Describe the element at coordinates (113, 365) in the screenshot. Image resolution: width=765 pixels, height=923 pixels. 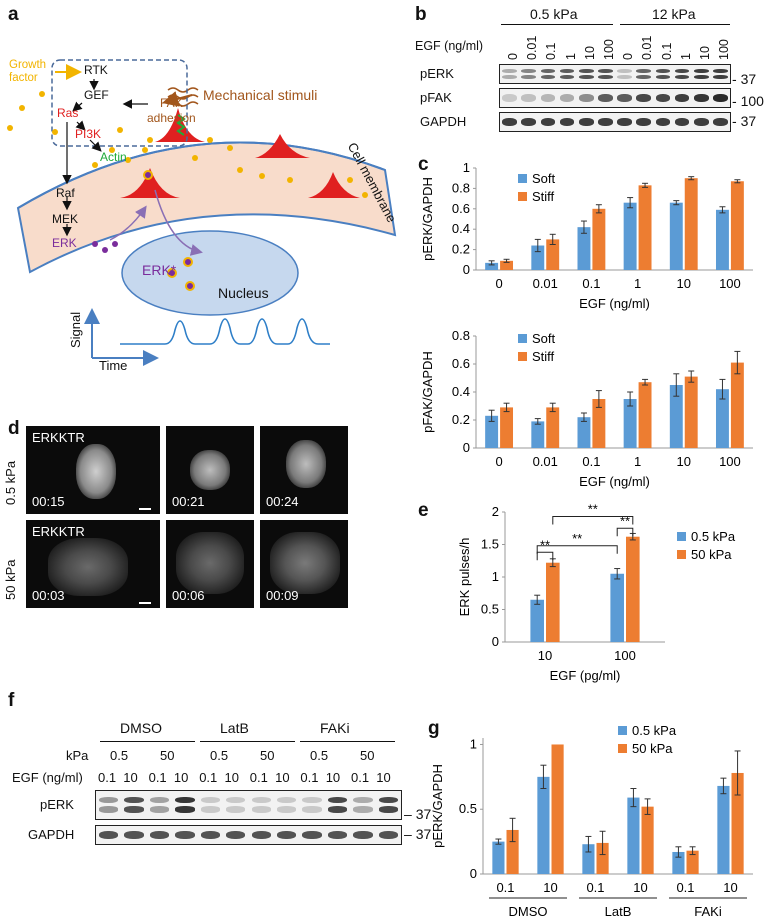
I see `time-axis-label: Time` at that location.